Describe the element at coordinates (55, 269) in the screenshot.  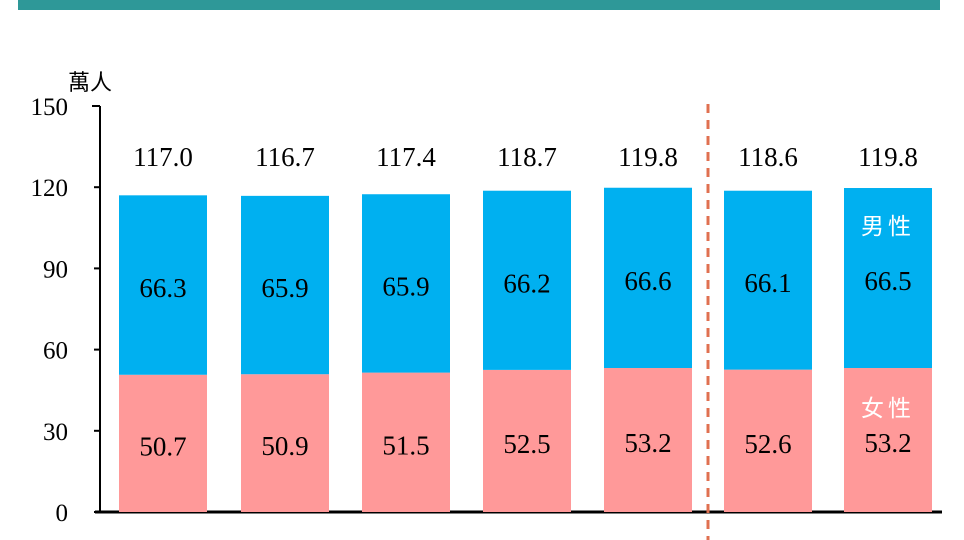
I see `y-tick-label: 90` at that location.